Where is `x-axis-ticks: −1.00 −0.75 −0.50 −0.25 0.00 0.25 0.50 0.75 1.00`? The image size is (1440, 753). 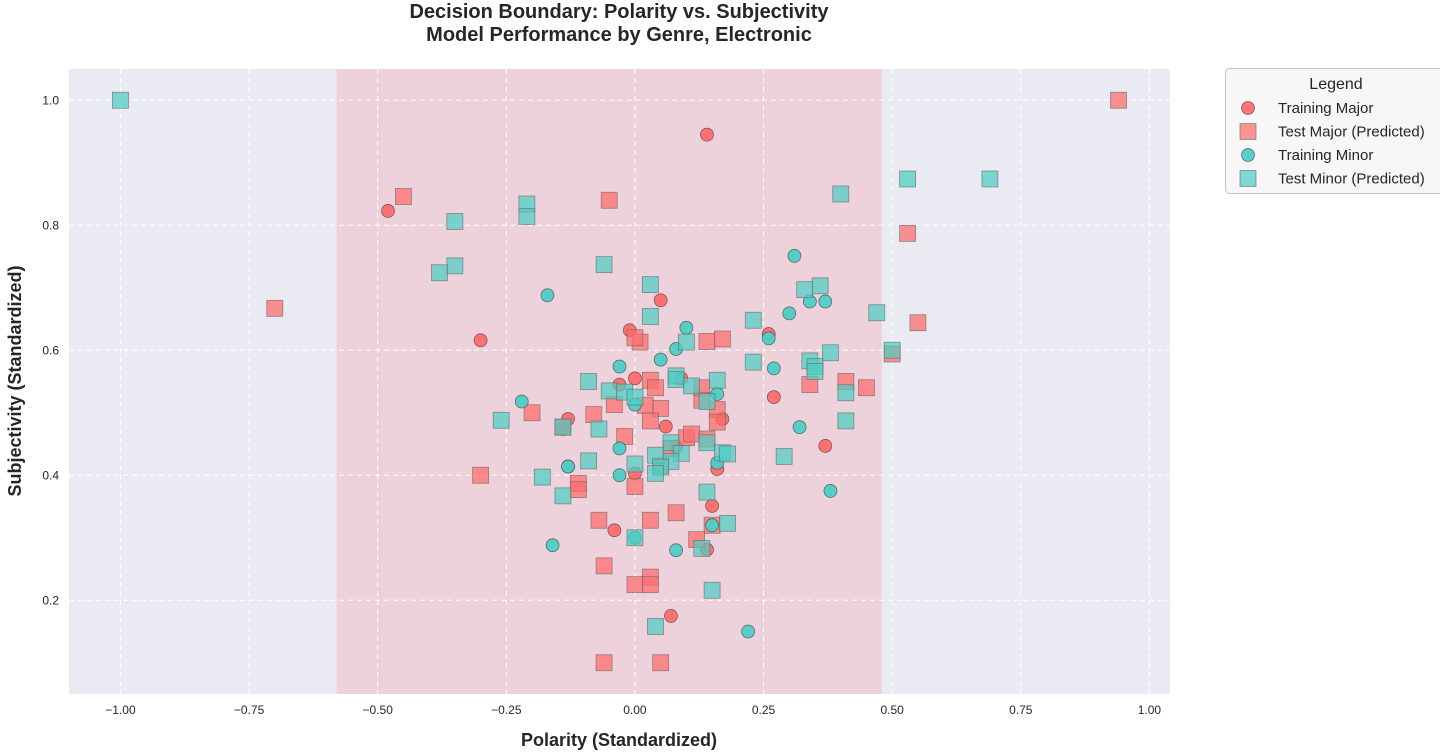 x-axis-ticks: −1.00 −0.75 −0.50 −0.25 0.00 0.25 0.50 0.75 1.00 is located at coordinates (633, 710).